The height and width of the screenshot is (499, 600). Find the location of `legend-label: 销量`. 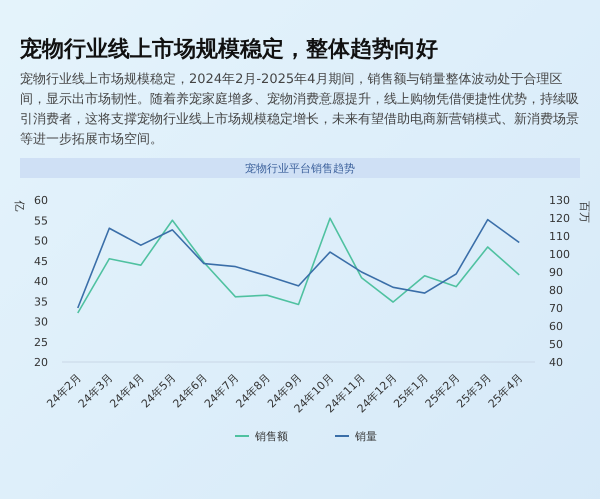

legend-label: 销量 is located at coordinates (365, 436).